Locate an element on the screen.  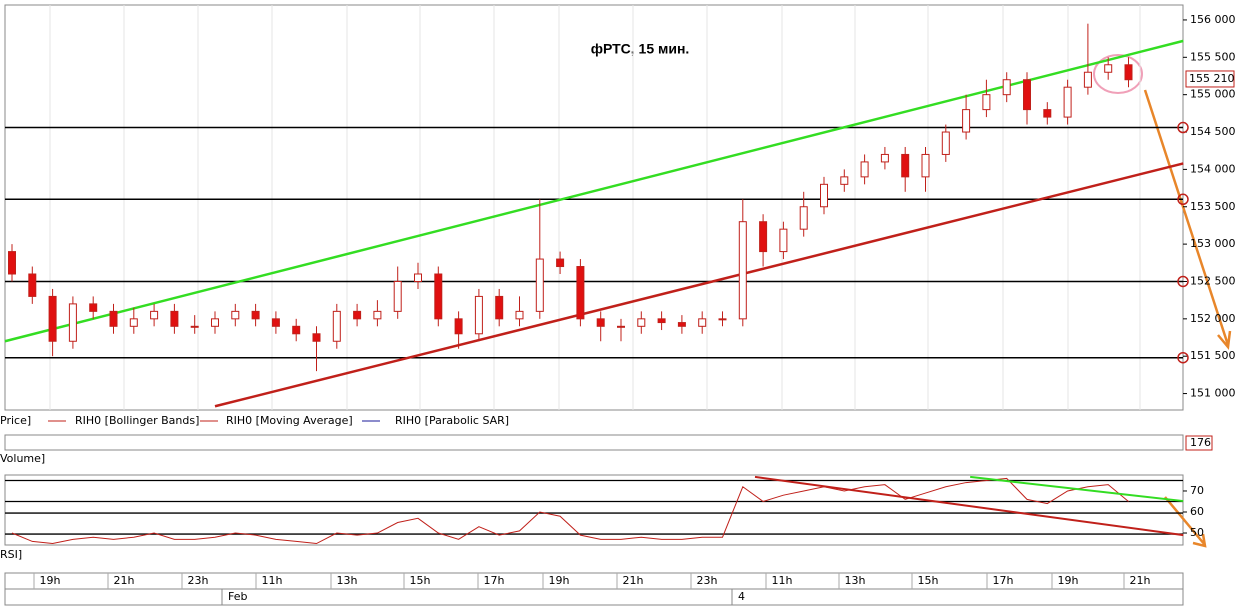
y-tick-label: 152 500 is located at coordinates (1213, 280).